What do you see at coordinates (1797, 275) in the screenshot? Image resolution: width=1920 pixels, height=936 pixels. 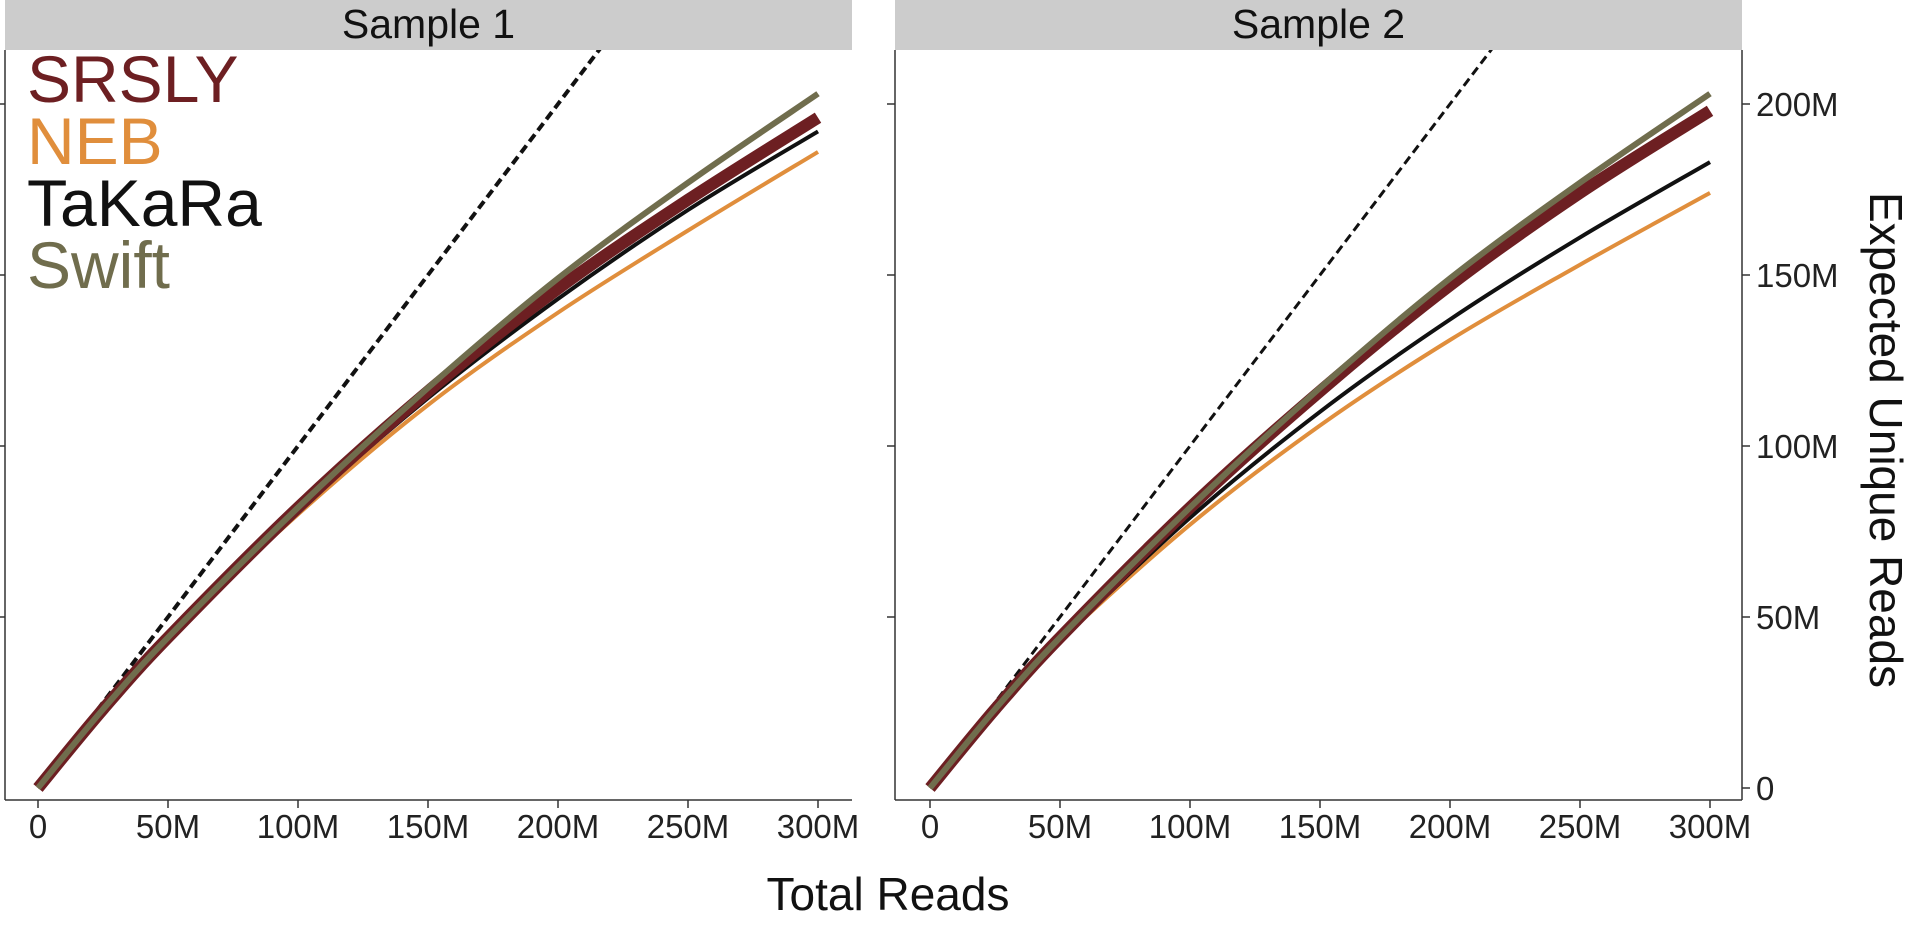 I see `y-tick-label: 150M` at bounding box center [1797, 275].